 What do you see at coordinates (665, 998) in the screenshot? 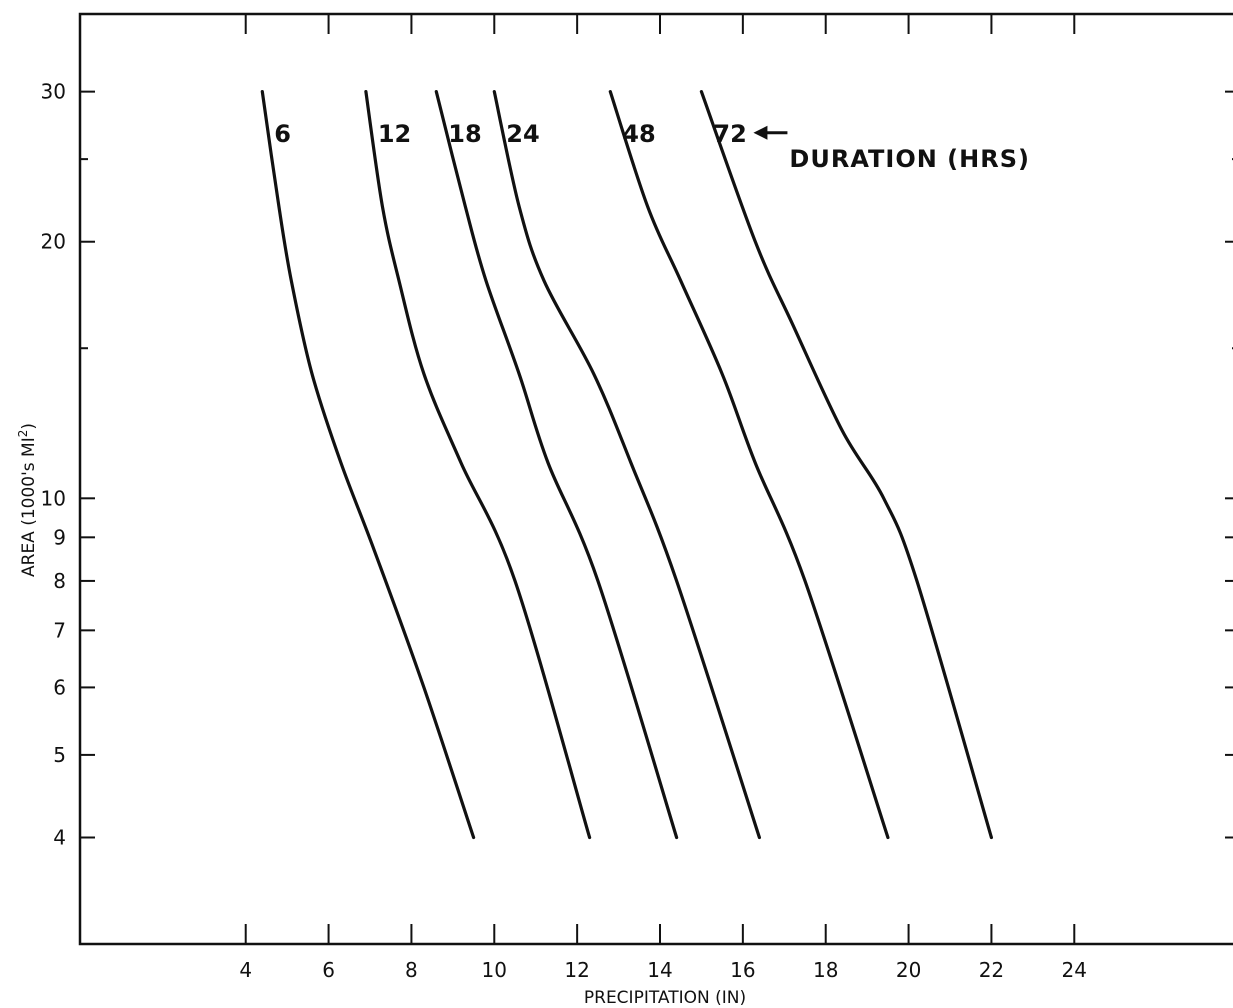
I see `x-axis-title: PRECIPITATION (IN)` at bounding box center [665, 998].